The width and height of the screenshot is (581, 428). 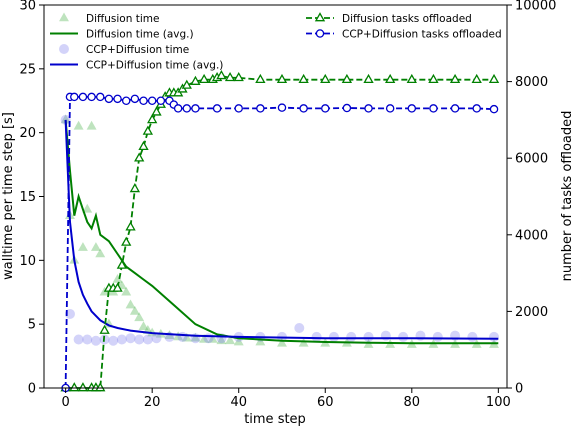 I want to click on legend-item-diffusion-tasks-offloaded: Diffusion tasks offloaded, so click(x=389, y=18).